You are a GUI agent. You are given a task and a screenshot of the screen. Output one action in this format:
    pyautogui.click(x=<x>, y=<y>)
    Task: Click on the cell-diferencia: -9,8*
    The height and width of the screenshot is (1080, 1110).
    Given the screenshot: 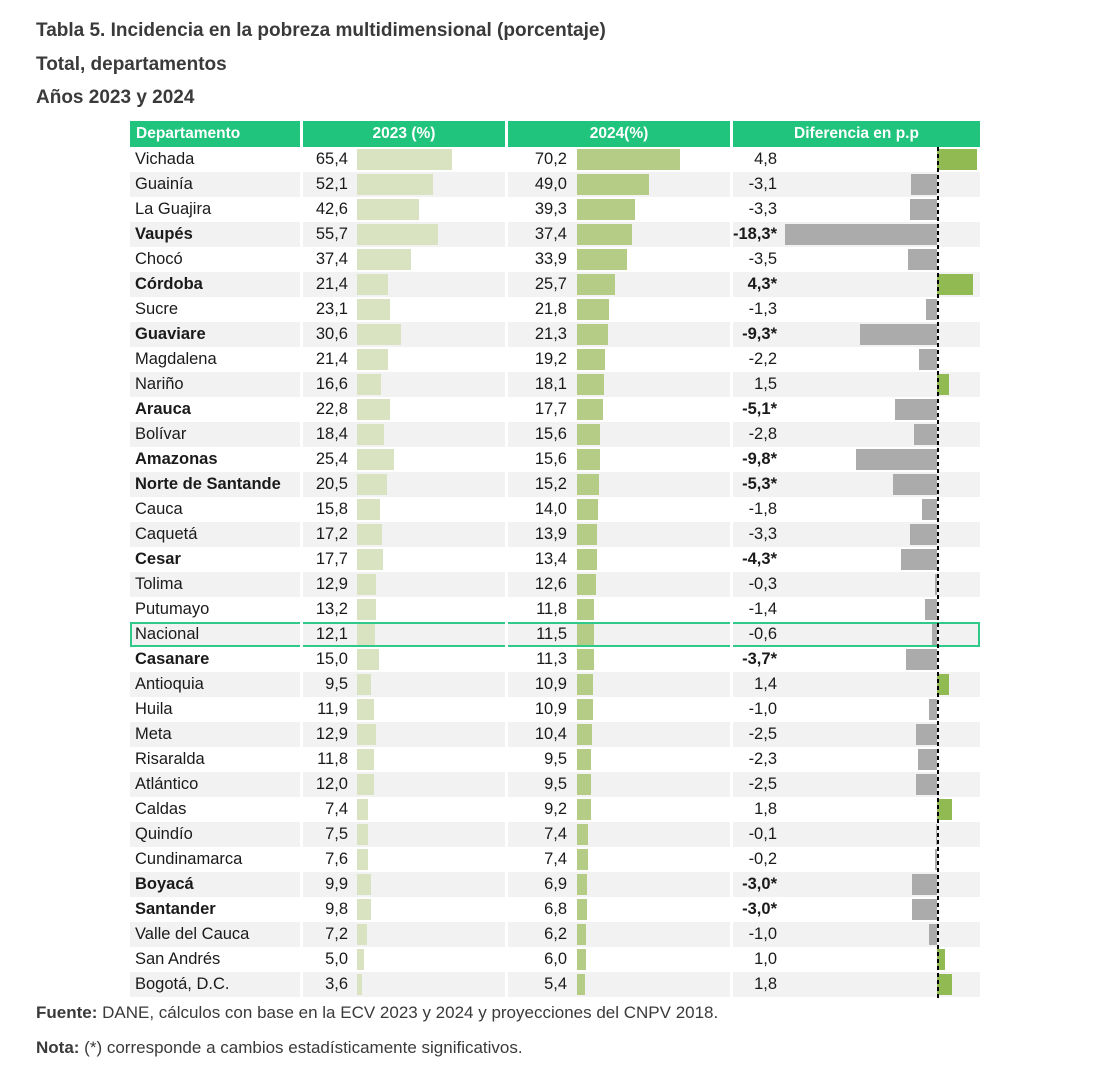 What is the action you would take?
    pyautogui.click(x=855, y=459)
    